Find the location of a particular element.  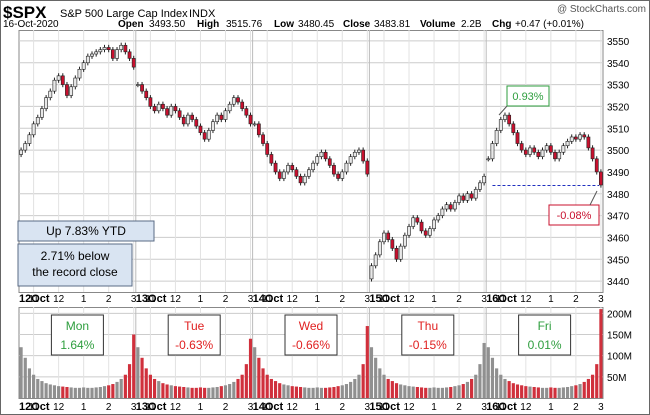

volume-tick-label: 200M is located at coordinates (619, 314).